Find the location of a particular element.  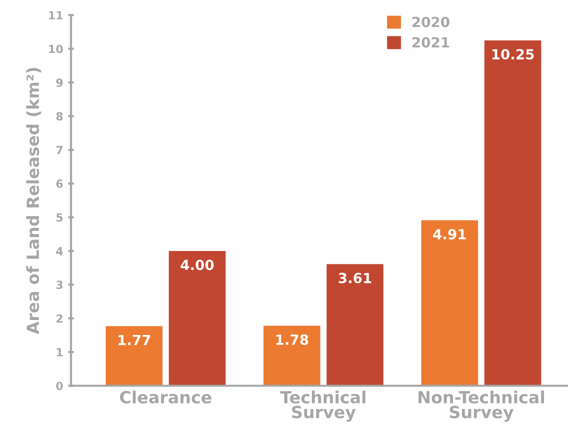

legend-label: 2020 is located at coordinates (431, 22).